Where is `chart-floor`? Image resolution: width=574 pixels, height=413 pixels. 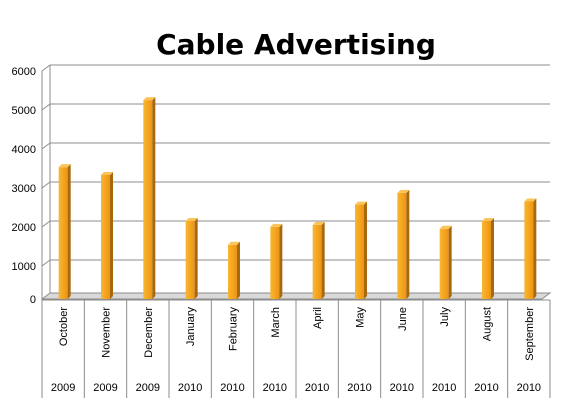
chart-floor is located at coordinates (296, 296).